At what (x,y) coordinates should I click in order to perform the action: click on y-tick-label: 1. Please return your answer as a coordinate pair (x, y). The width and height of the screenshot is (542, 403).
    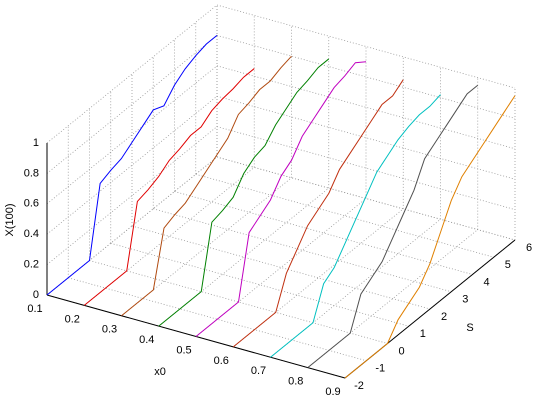
    Looking at the image, I should click on (423, 334).